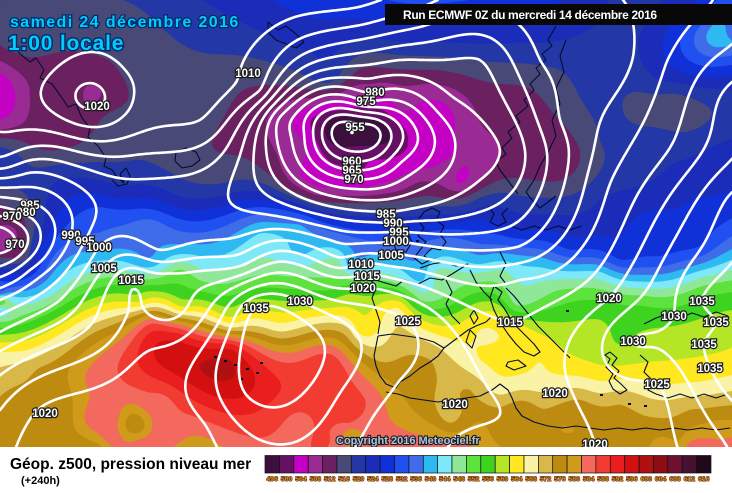  I want to click on svg-text: 552, so click(474, 479).